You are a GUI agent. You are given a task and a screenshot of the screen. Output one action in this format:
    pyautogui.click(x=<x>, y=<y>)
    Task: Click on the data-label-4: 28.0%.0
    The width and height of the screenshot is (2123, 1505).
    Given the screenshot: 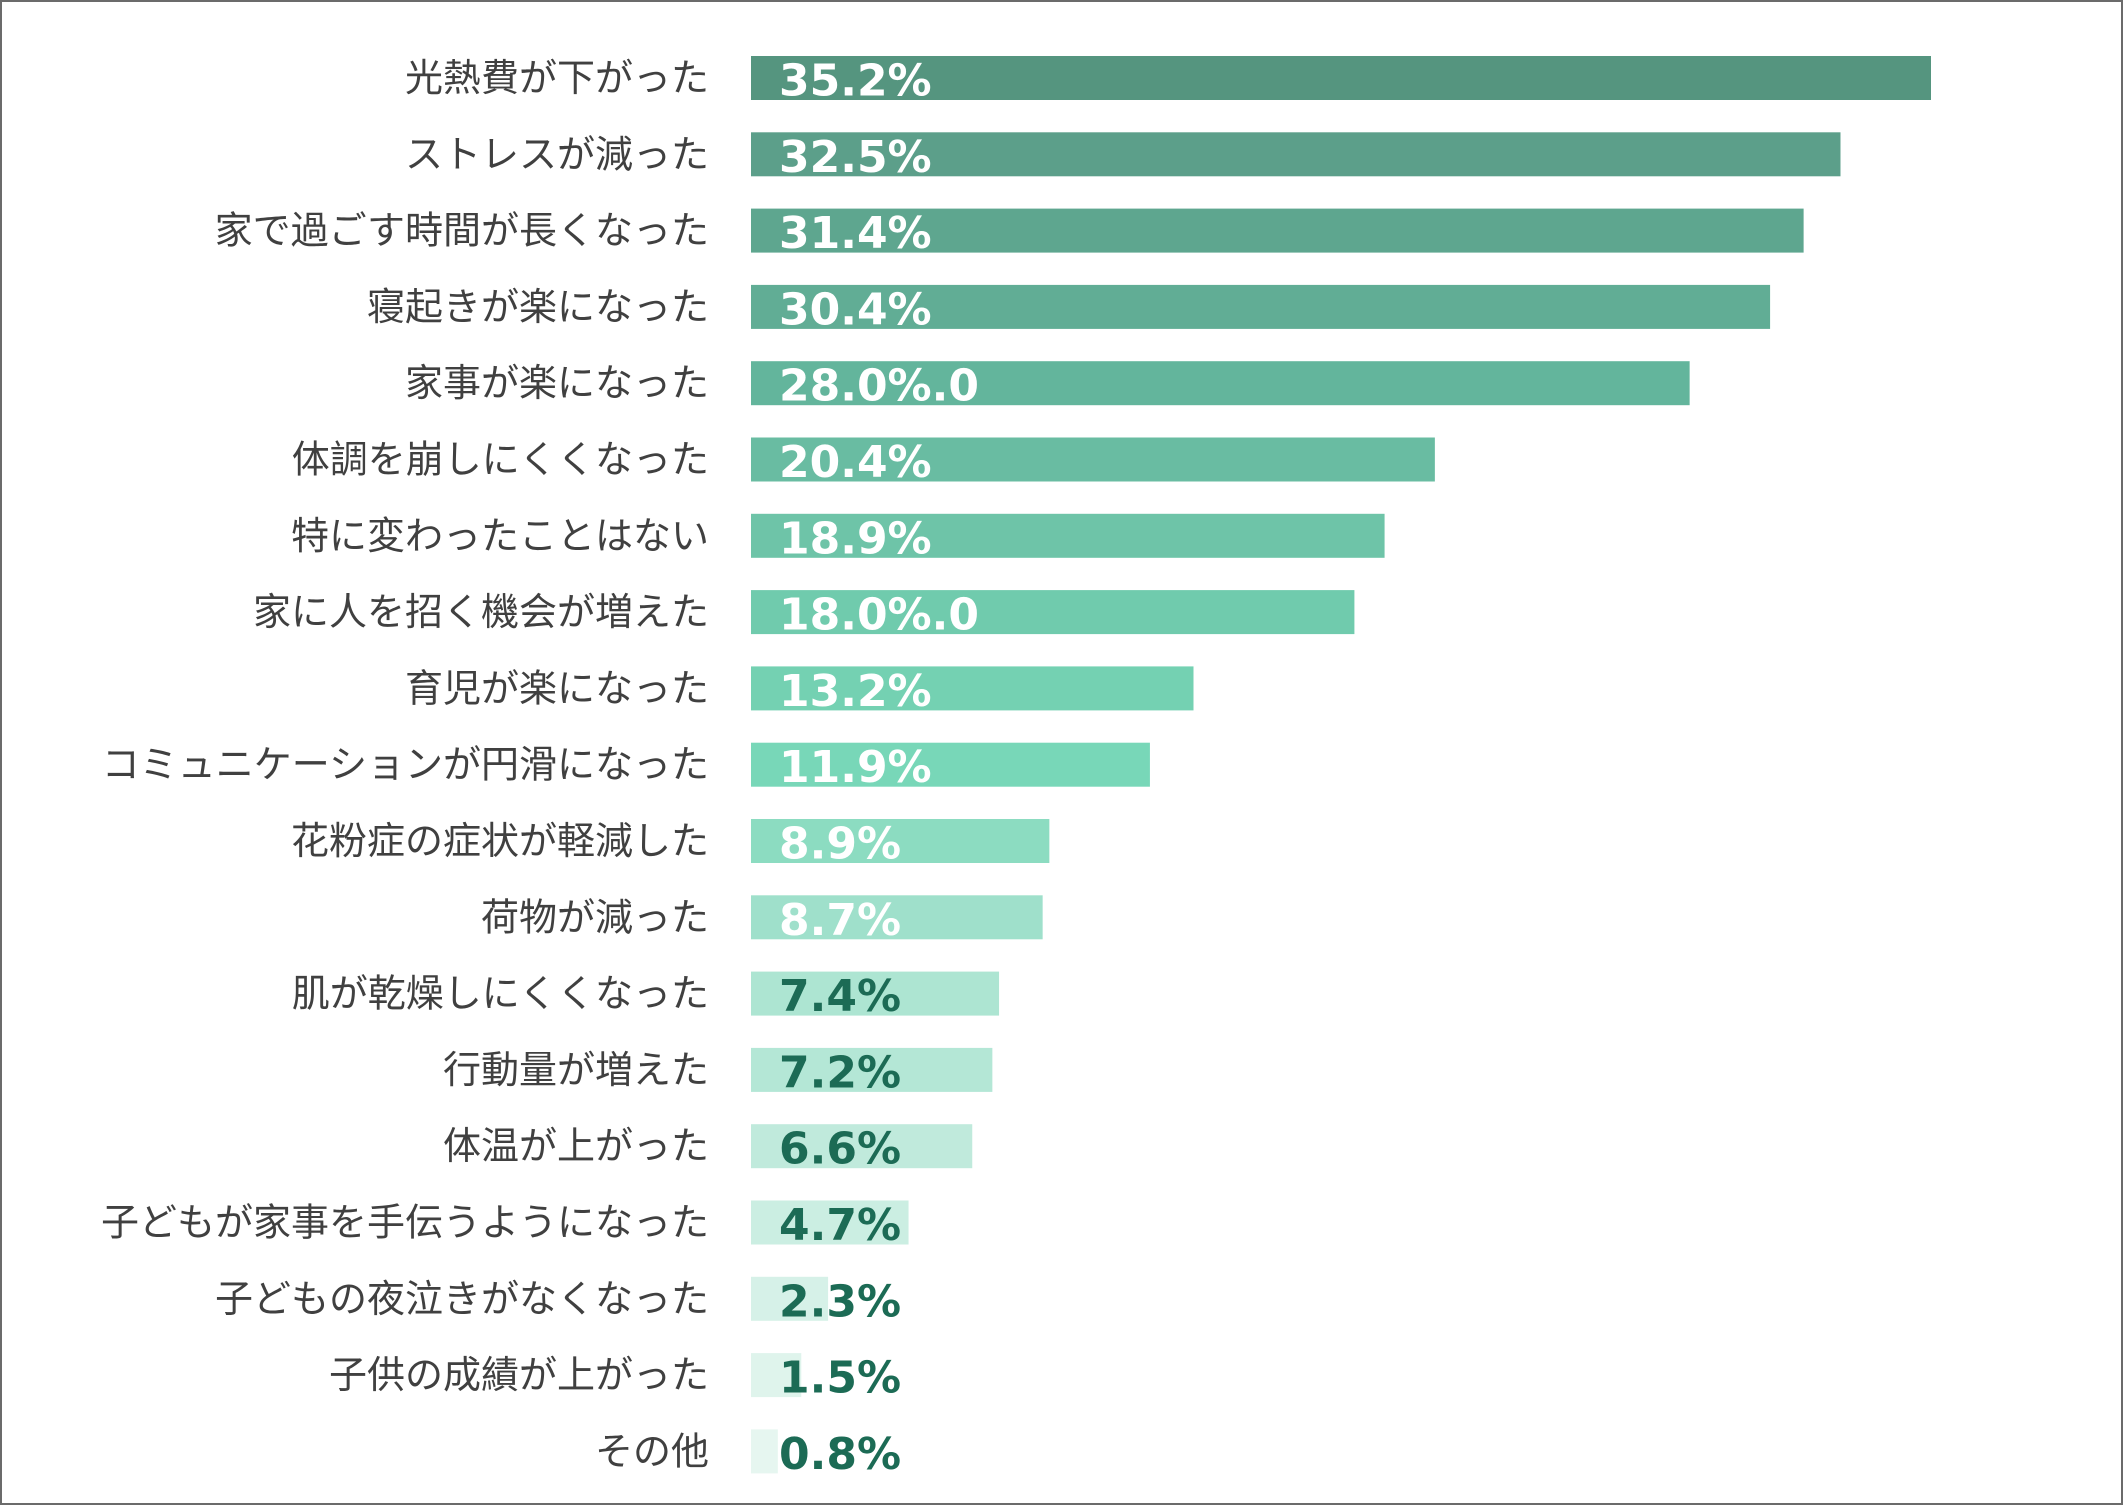 What is the action you would take?
    pyautogui.click(x=879, y=386)
    